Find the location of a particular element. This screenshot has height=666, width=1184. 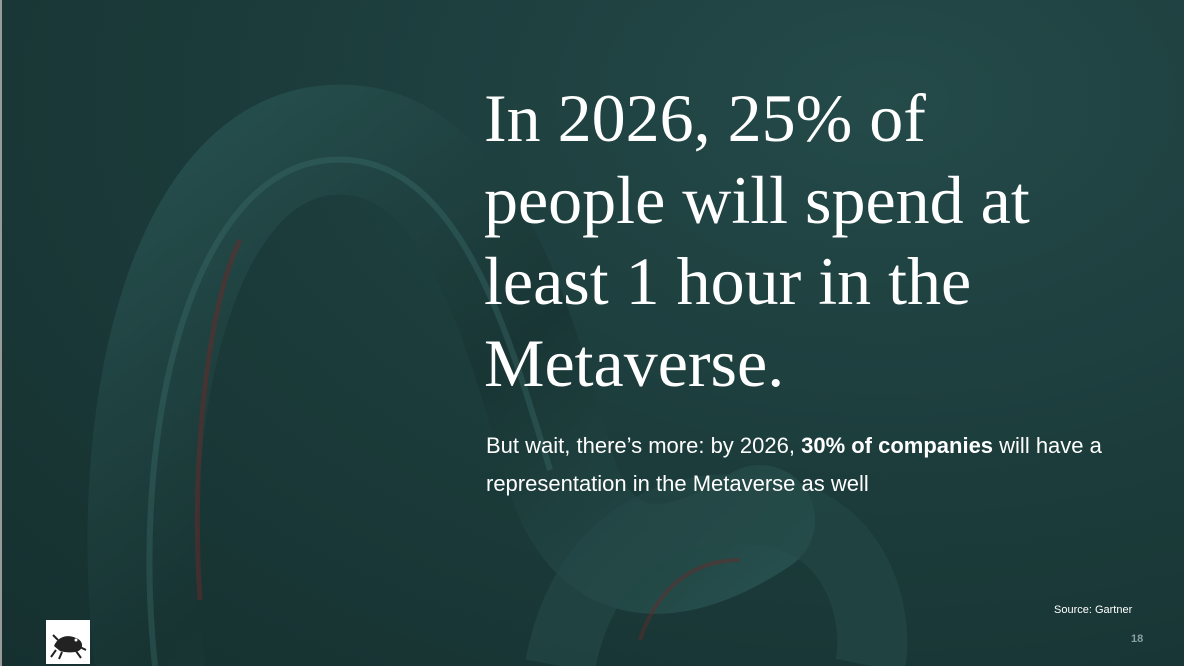

body-bold: 30% of companies is located at coordinates (897, 445).